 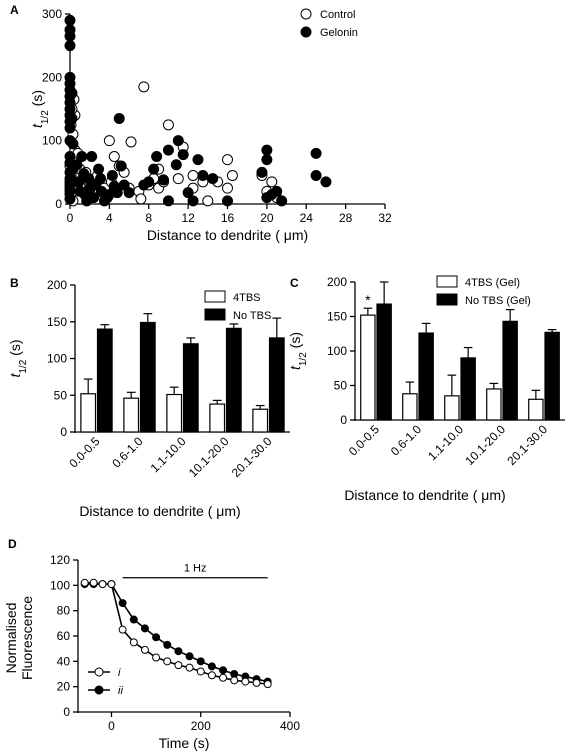 I want to click on d-y-tick-label: 120, so click(x=60, y=560).